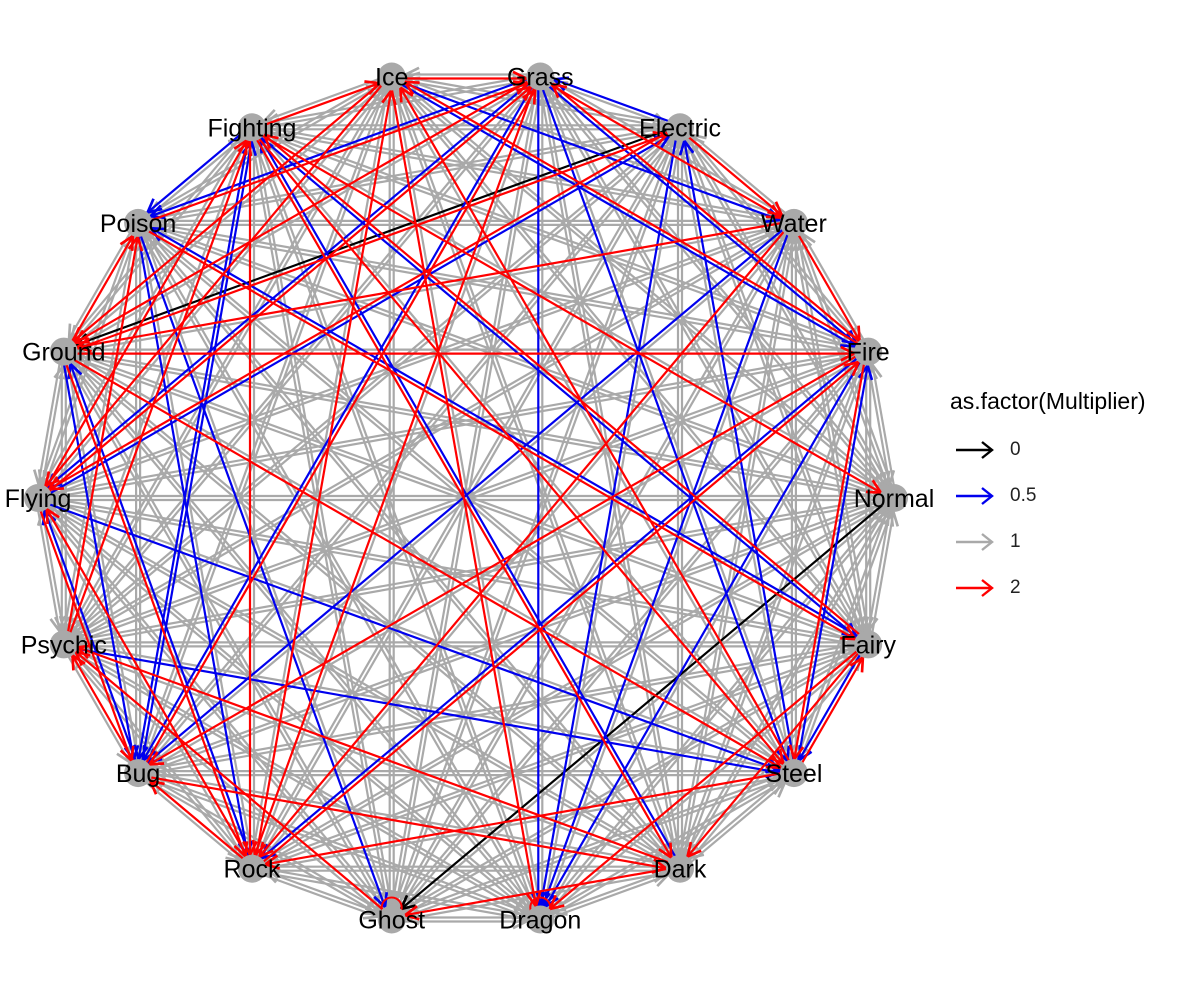  I want to click on edge-dark-to-dragon, so click(616, 889).